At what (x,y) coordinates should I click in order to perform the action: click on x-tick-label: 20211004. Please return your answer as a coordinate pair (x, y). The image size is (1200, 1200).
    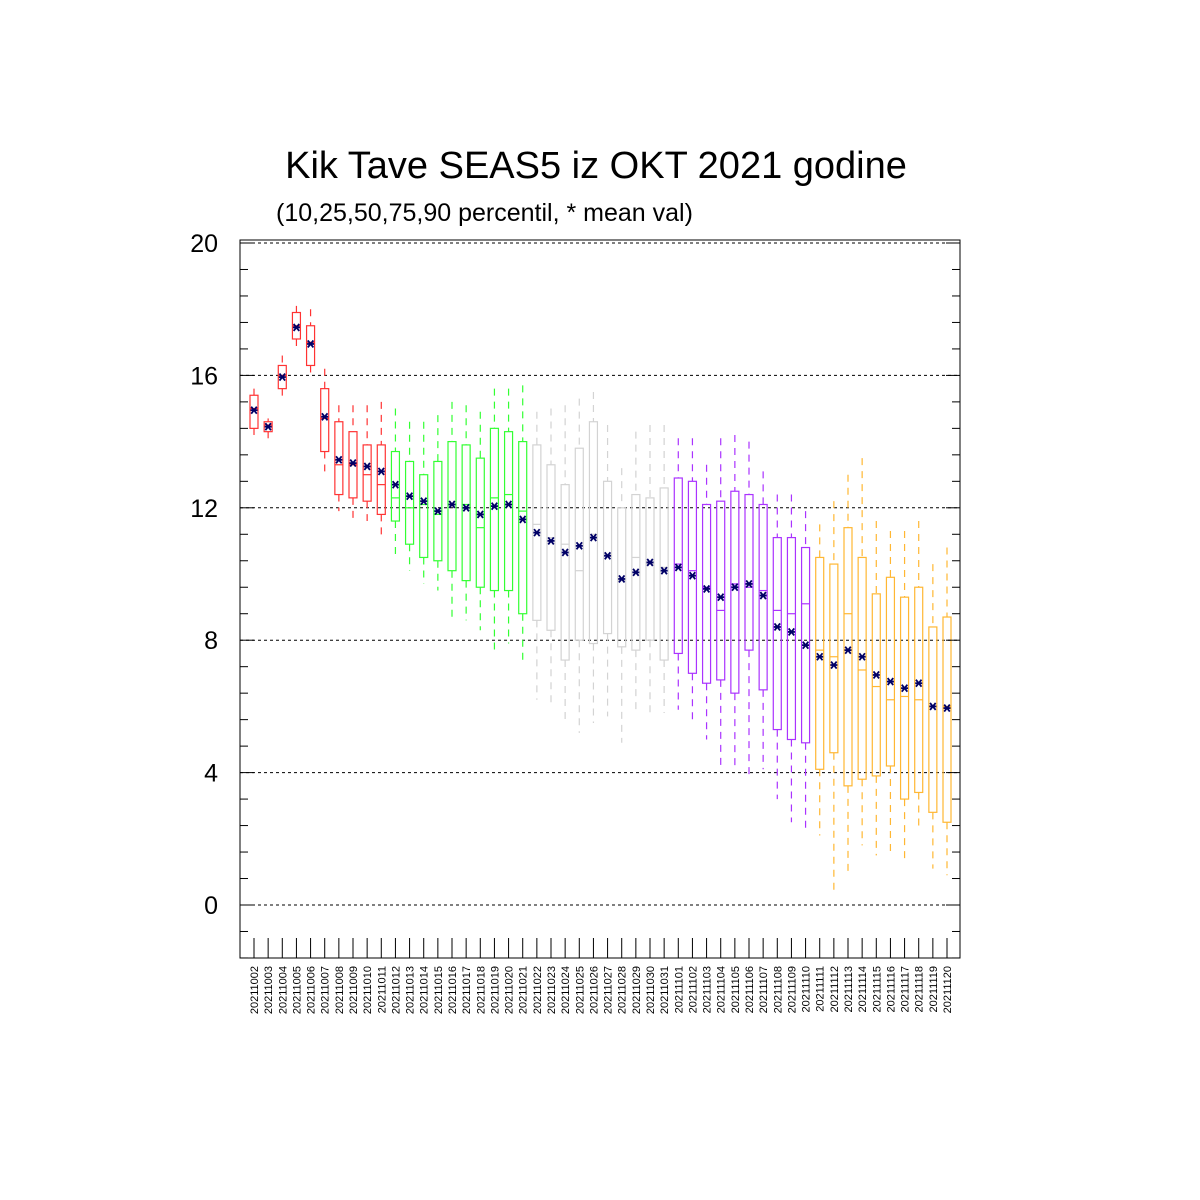
    Looking at the image, I should click on (283, 990).